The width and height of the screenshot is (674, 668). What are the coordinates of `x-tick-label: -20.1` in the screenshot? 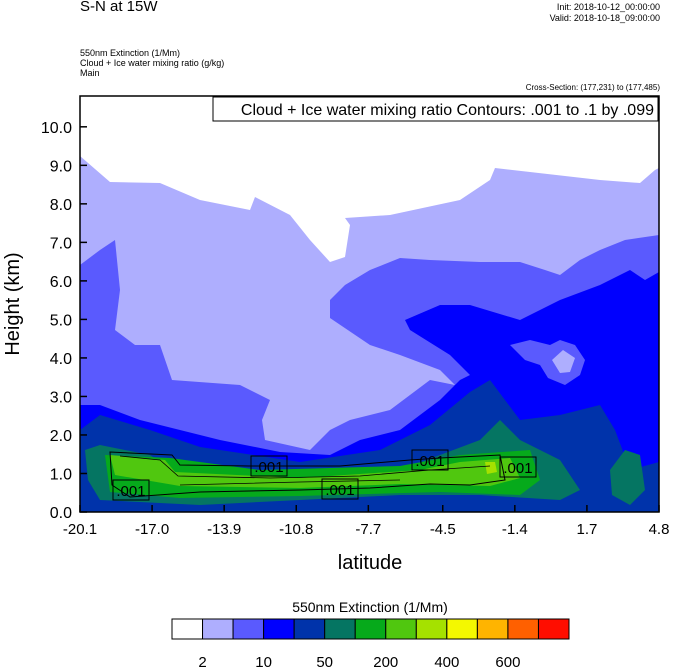 It's located at (80, 529).